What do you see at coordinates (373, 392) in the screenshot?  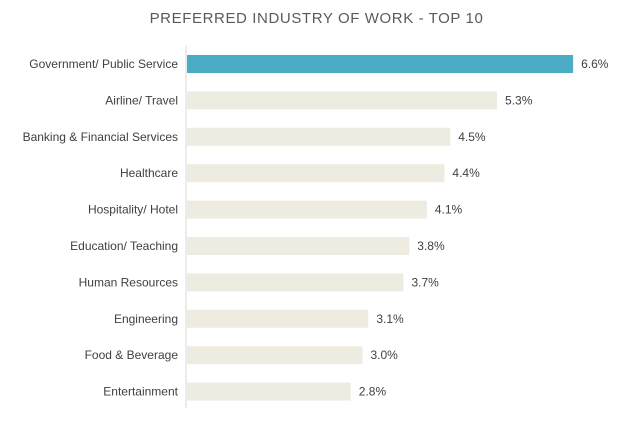 I see `value-label: 2.8%` at bounding box center [373, 392].